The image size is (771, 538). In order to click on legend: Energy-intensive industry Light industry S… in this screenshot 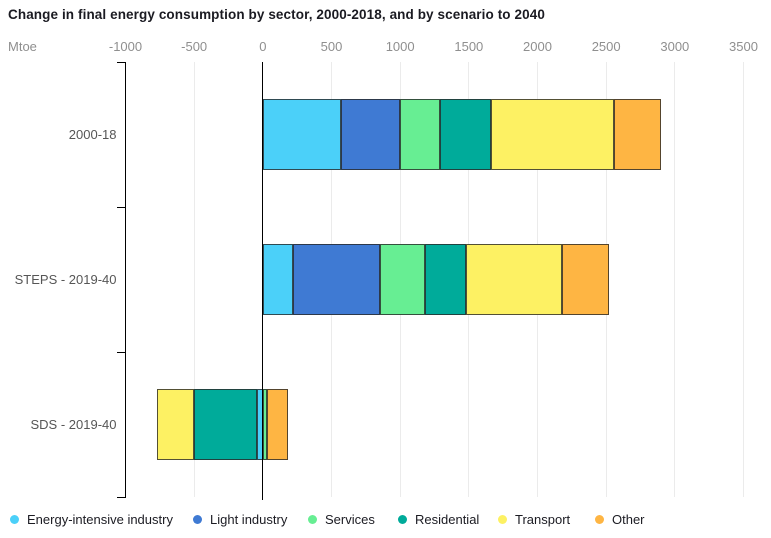, I will do `click(385, 520)`.